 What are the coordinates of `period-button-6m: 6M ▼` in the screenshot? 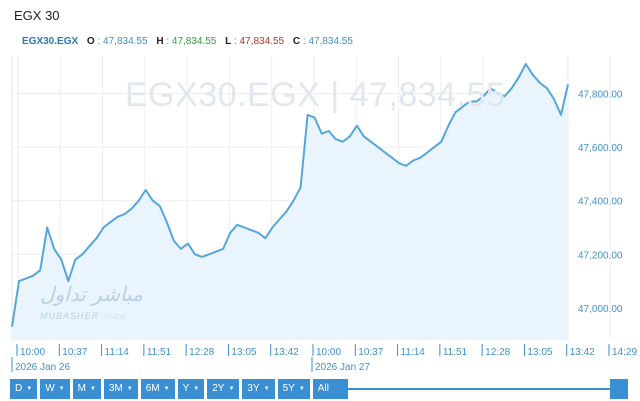 It's located at (157, 389).